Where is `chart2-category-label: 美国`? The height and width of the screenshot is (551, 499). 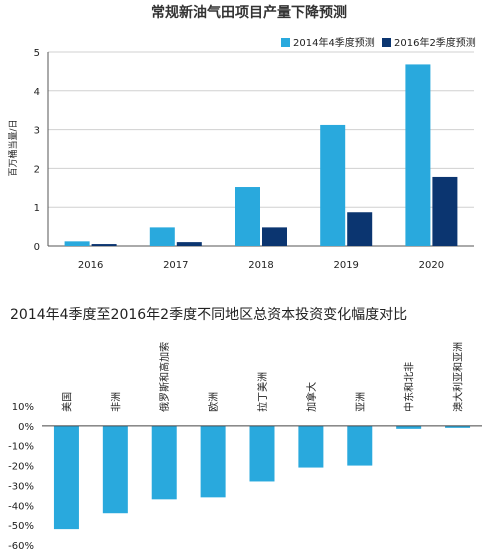
chart2-category-label: 美国 is located at coordinates (66, 402).